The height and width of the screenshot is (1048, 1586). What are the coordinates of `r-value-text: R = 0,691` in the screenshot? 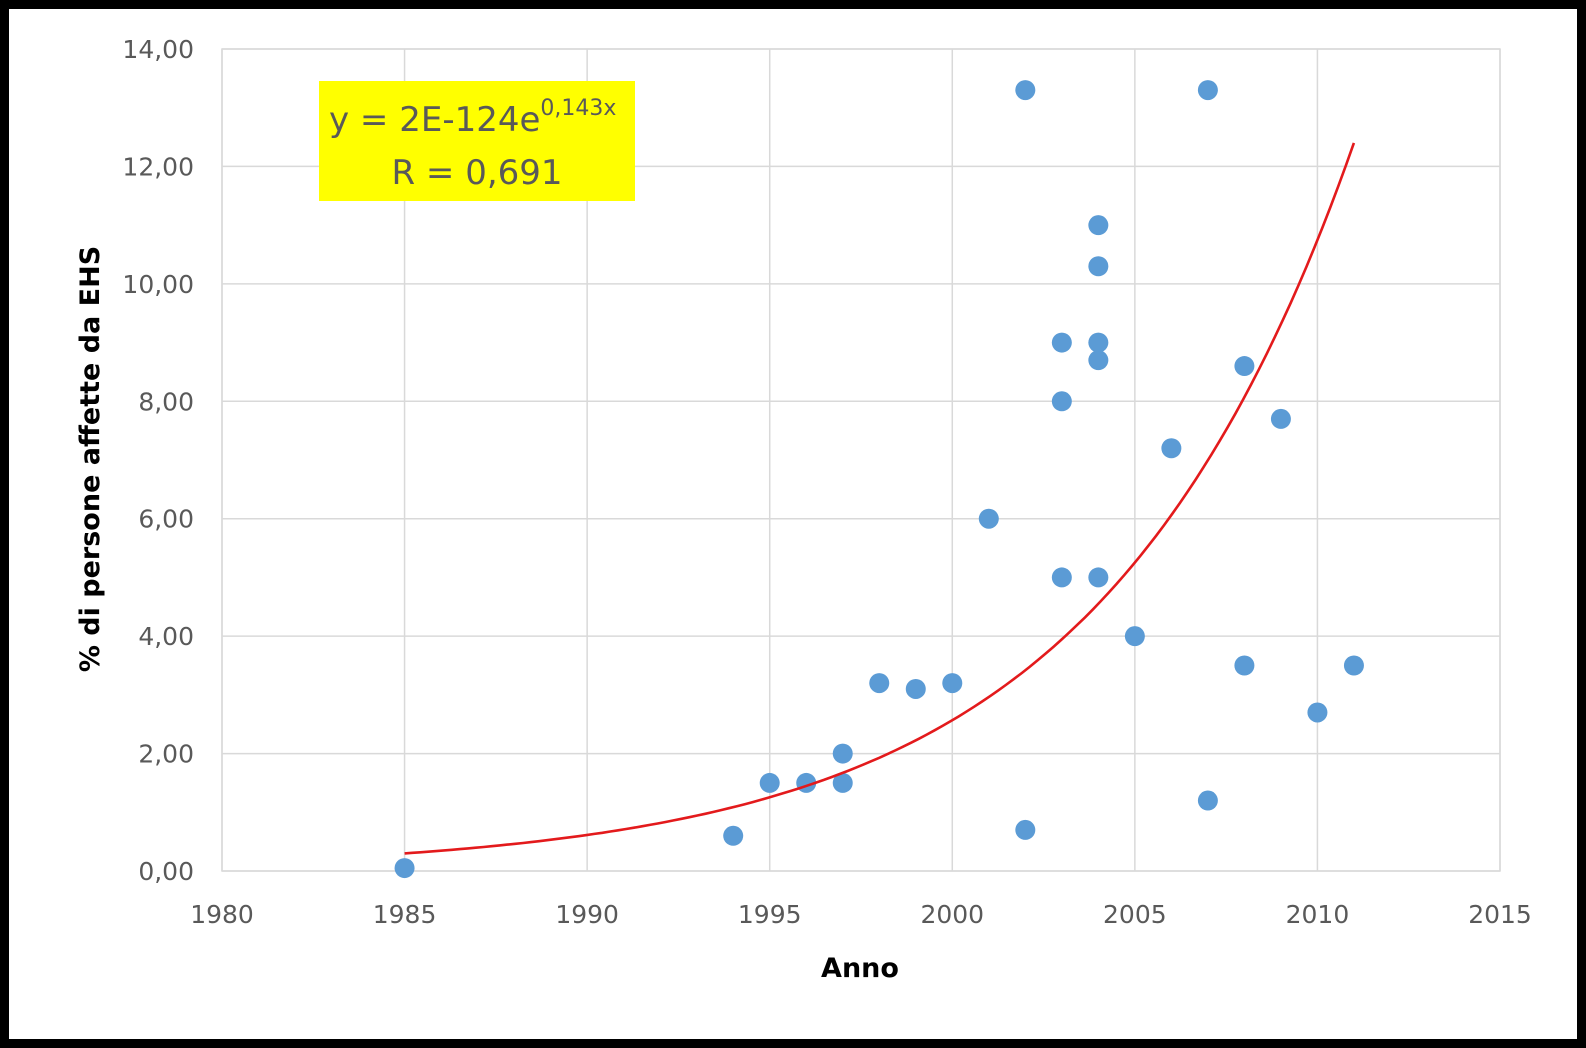 It's located at (476, 173).